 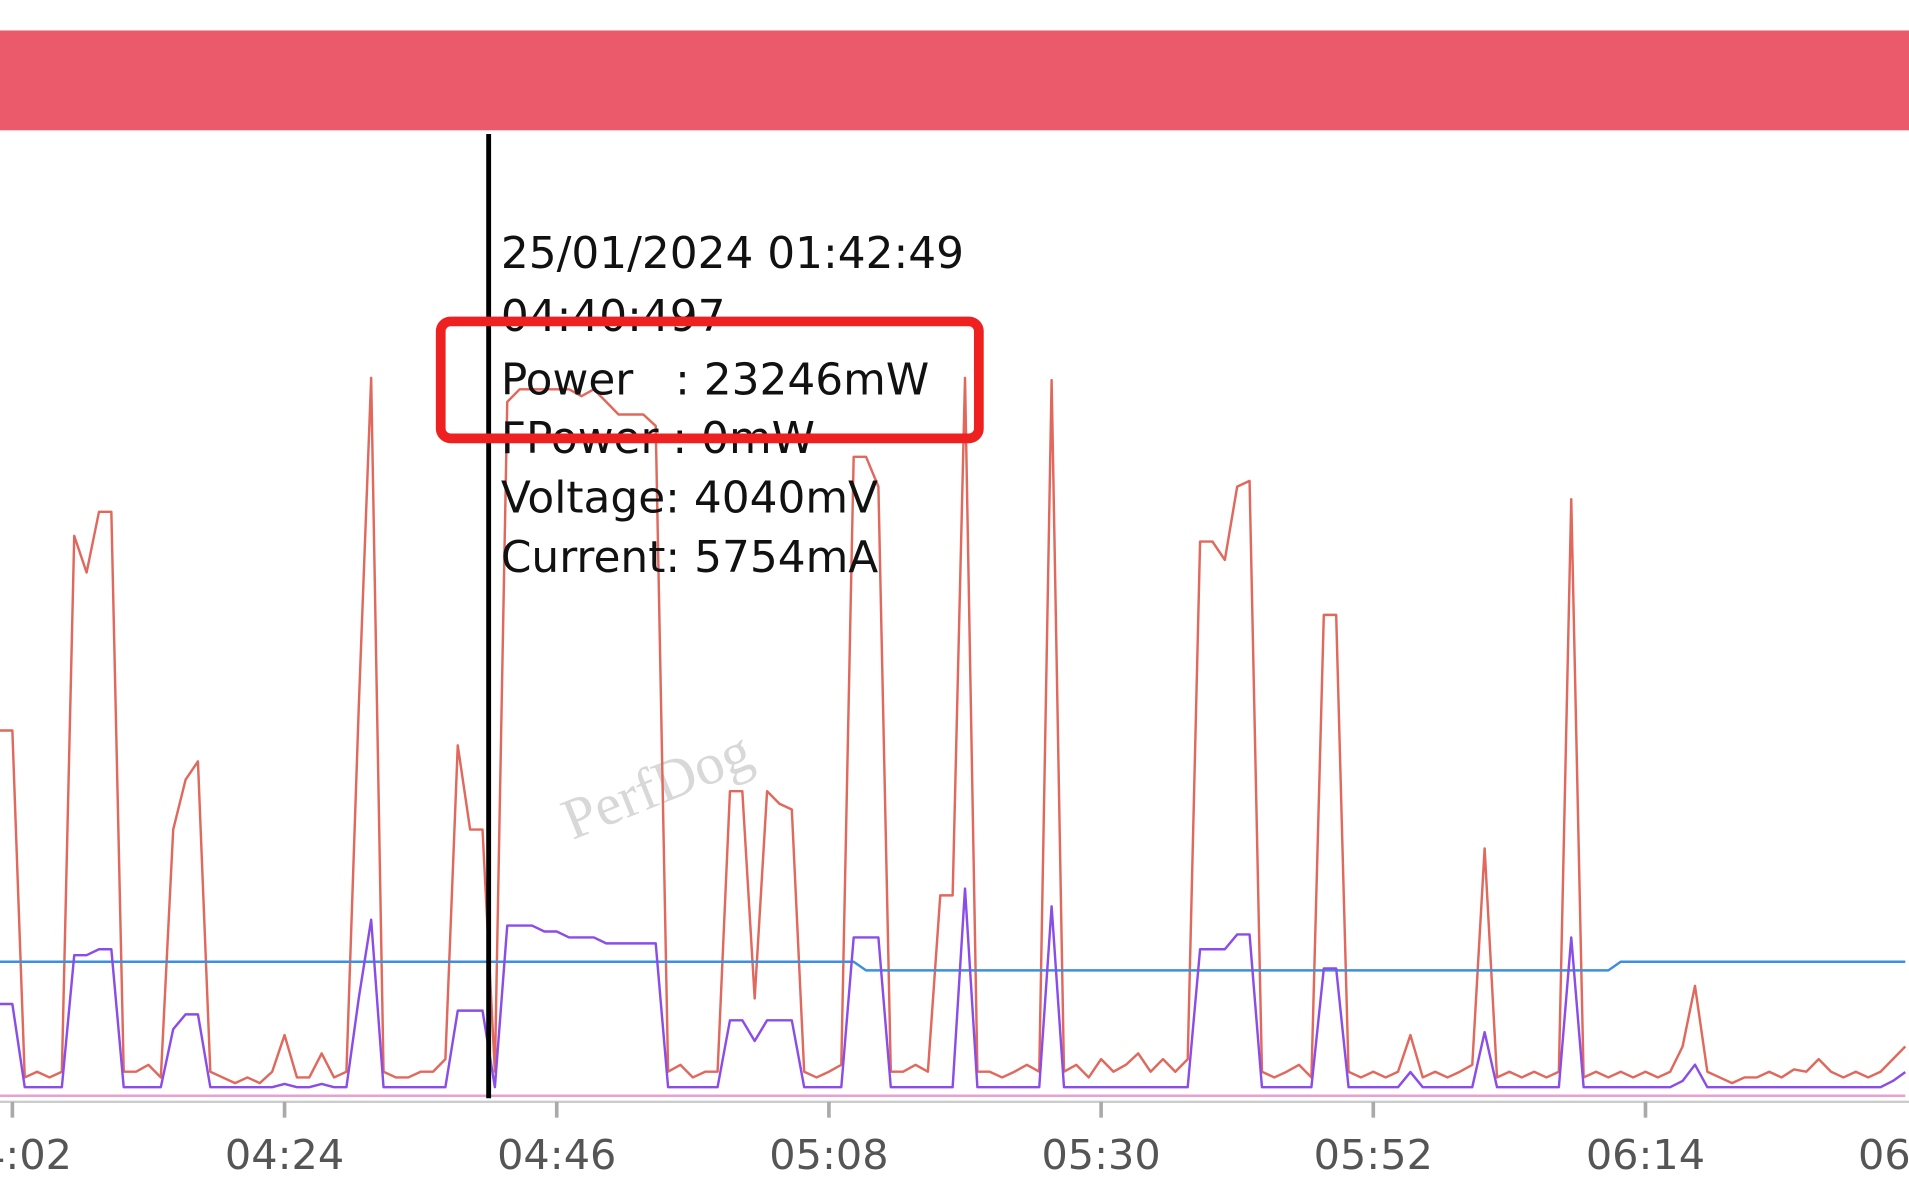 I want to click on highlight-box, so click(x=709, y=380).